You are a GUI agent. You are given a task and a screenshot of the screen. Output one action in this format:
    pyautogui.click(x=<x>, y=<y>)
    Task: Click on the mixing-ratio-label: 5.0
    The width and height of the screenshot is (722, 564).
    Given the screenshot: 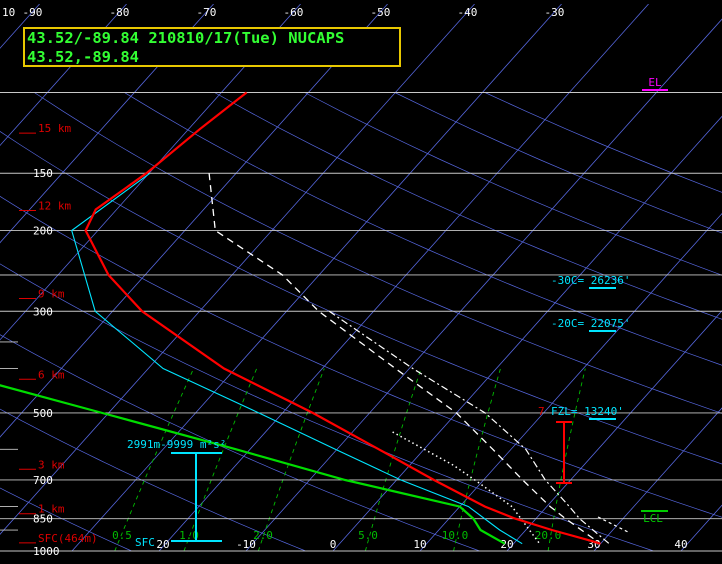 What is the action you would take?
    pyautogui.click(x=368, y=535)
    